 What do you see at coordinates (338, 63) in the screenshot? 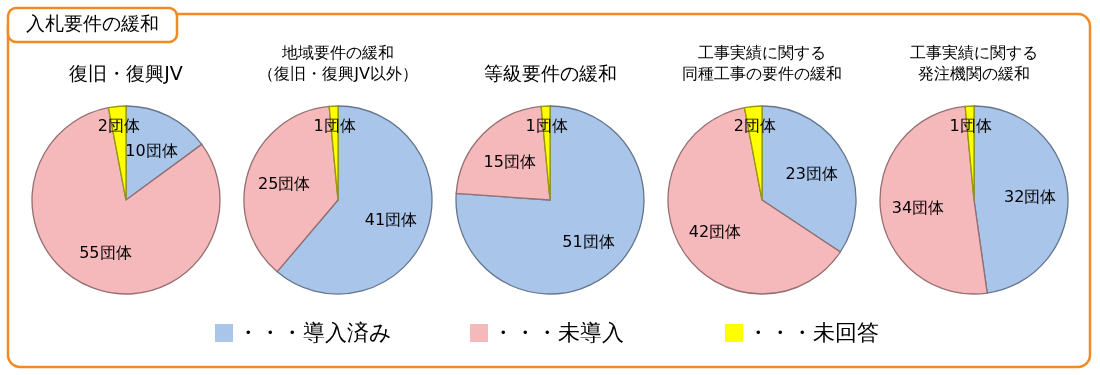
I see `chart-title: 地域要件の緩和（復旧・復興JV以外）` at bounding box center [338, 63].